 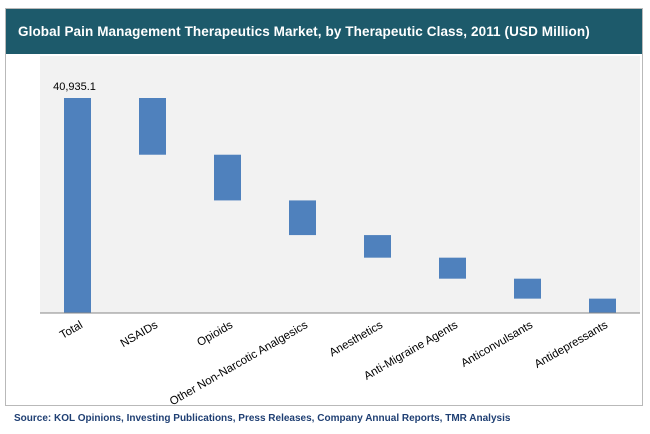 What do you see at coordinates (377, 246) in the screenshot?
I see `bar-anesthetics` at bounding box center [377, 246].